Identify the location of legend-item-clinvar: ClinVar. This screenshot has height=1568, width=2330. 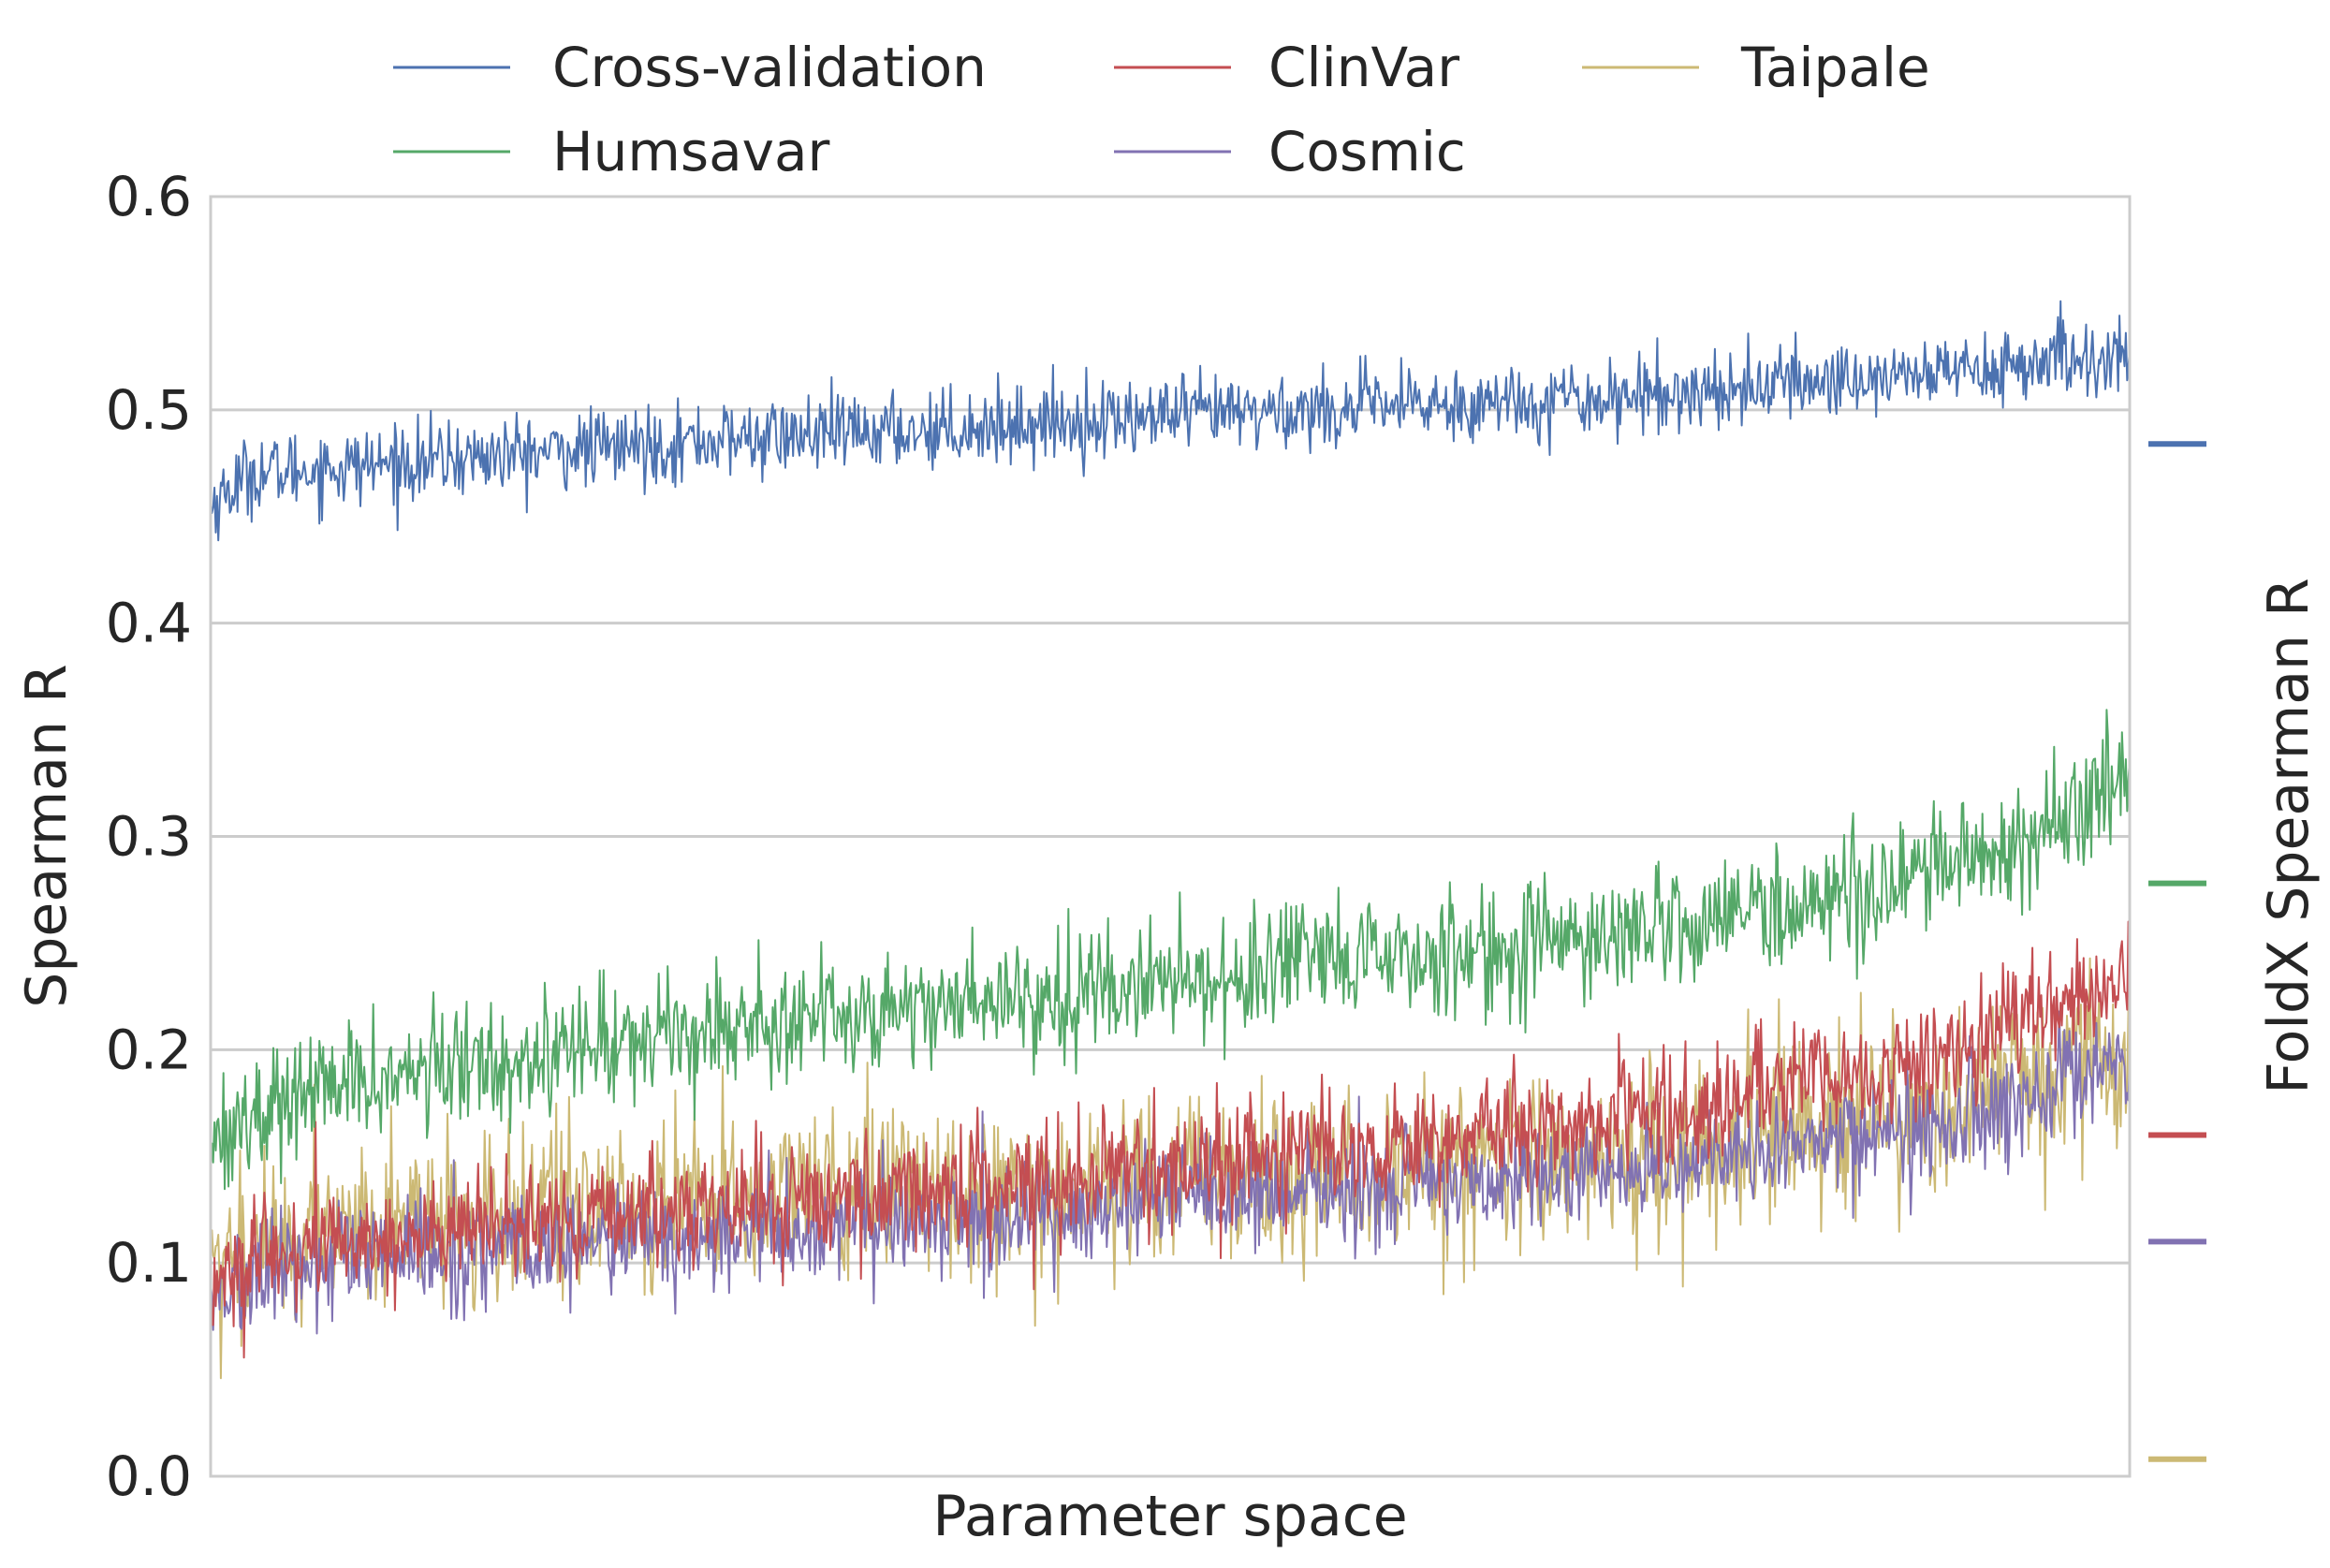
(1286, 68).